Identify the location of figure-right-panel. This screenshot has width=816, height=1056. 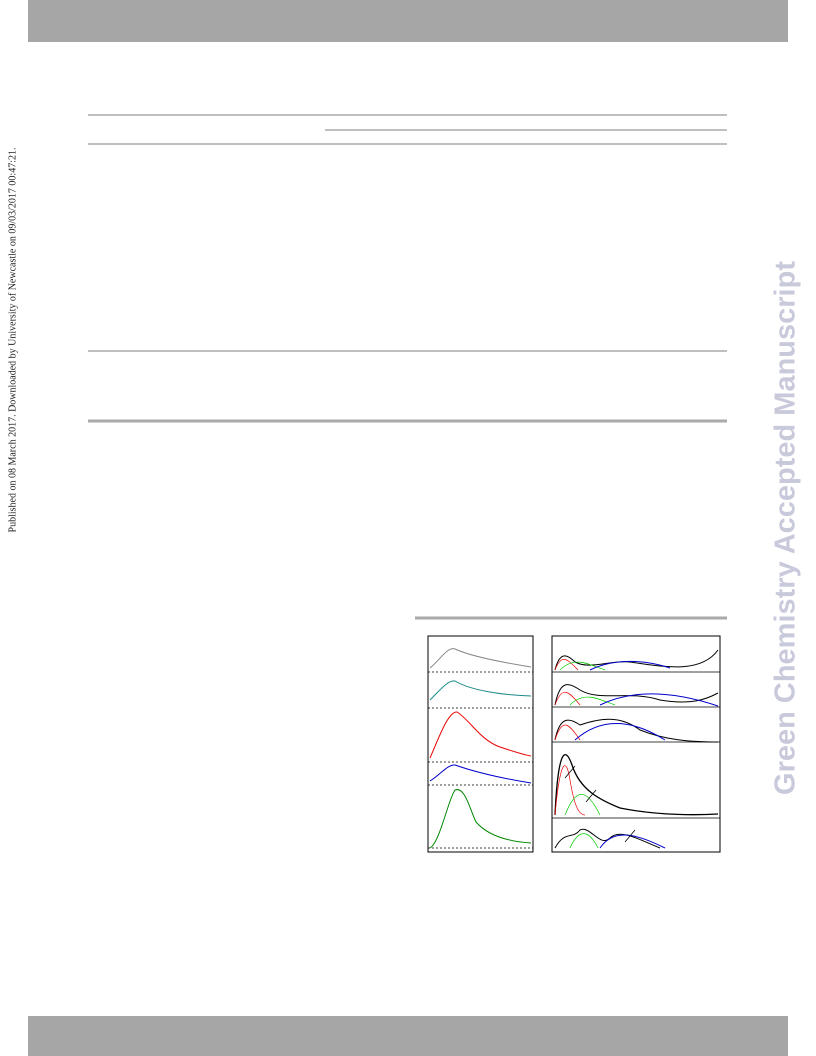
(636, 744).